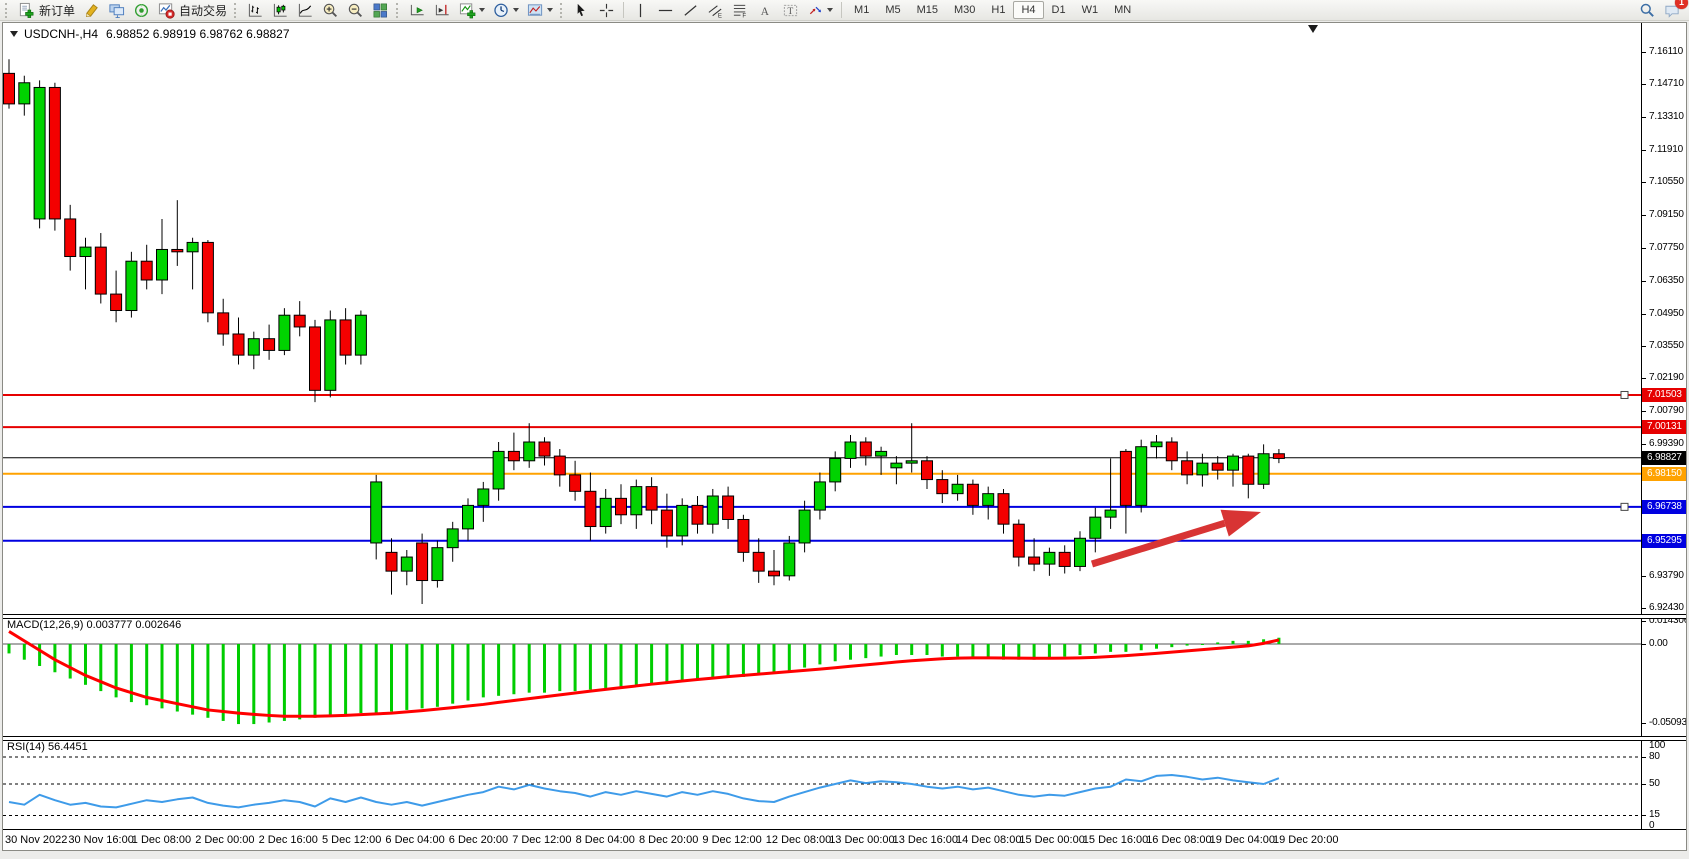  Describe the element at coordinates (862, 10) in the screenshot. I see `timeframe-m1-button: M1` at that location.